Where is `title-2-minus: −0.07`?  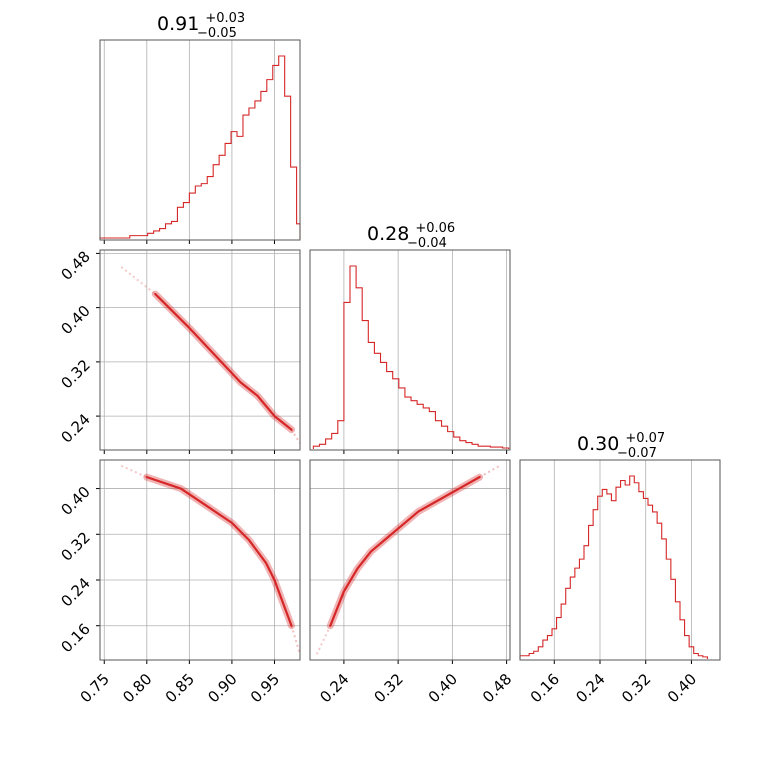
title-2-minus: −0.07 is located at coordinates (637, 453).